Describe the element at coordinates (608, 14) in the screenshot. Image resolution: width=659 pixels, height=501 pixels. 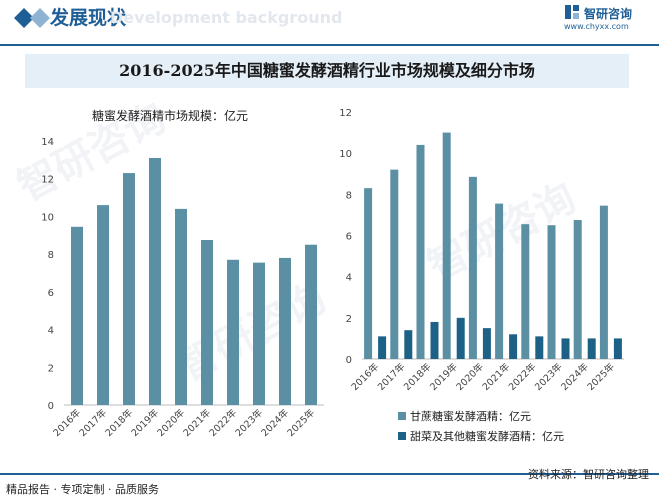
I see `brand-name: 智研咨询` at that location.